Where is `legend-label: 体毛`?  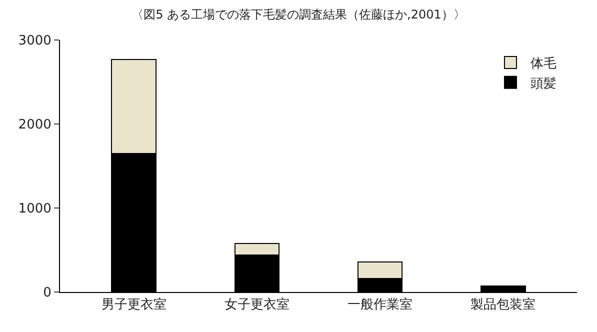
legend-label: 体毛 is located at coordinates (543, 64).